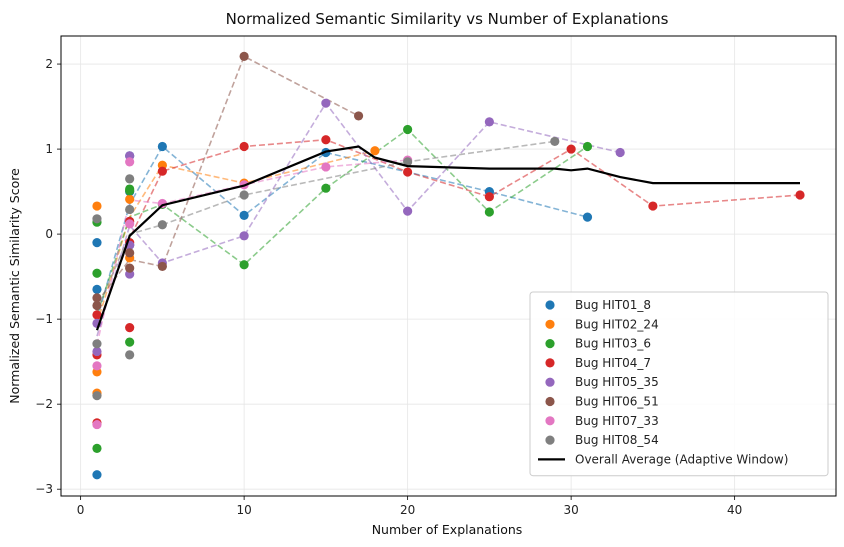 This screenshot has height=547, width=844. What do you see at coordinates (49, 149) in the screenshot?
I see `y-tick-label: 1` at bounding box center [49, 149].